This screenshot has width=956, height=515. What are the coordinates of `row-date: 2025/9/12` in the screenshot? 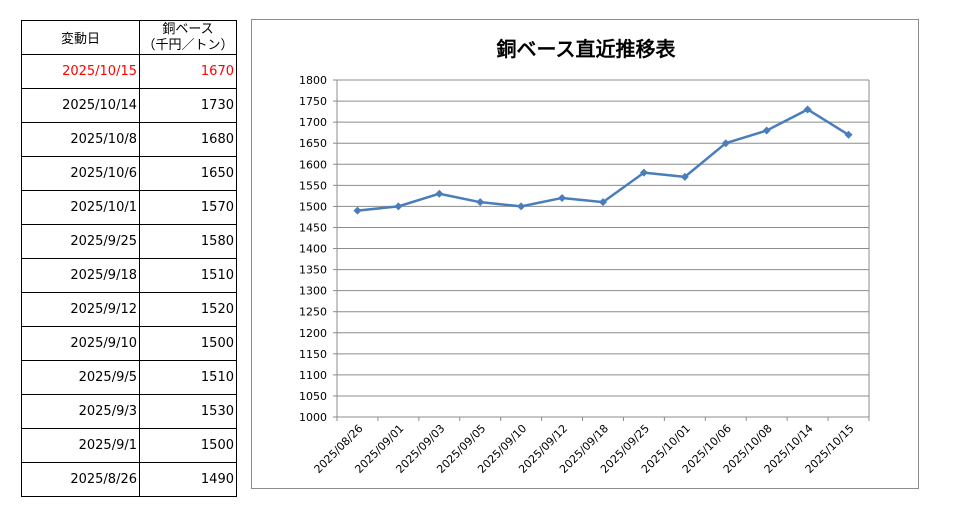 It's located at (80, 309).